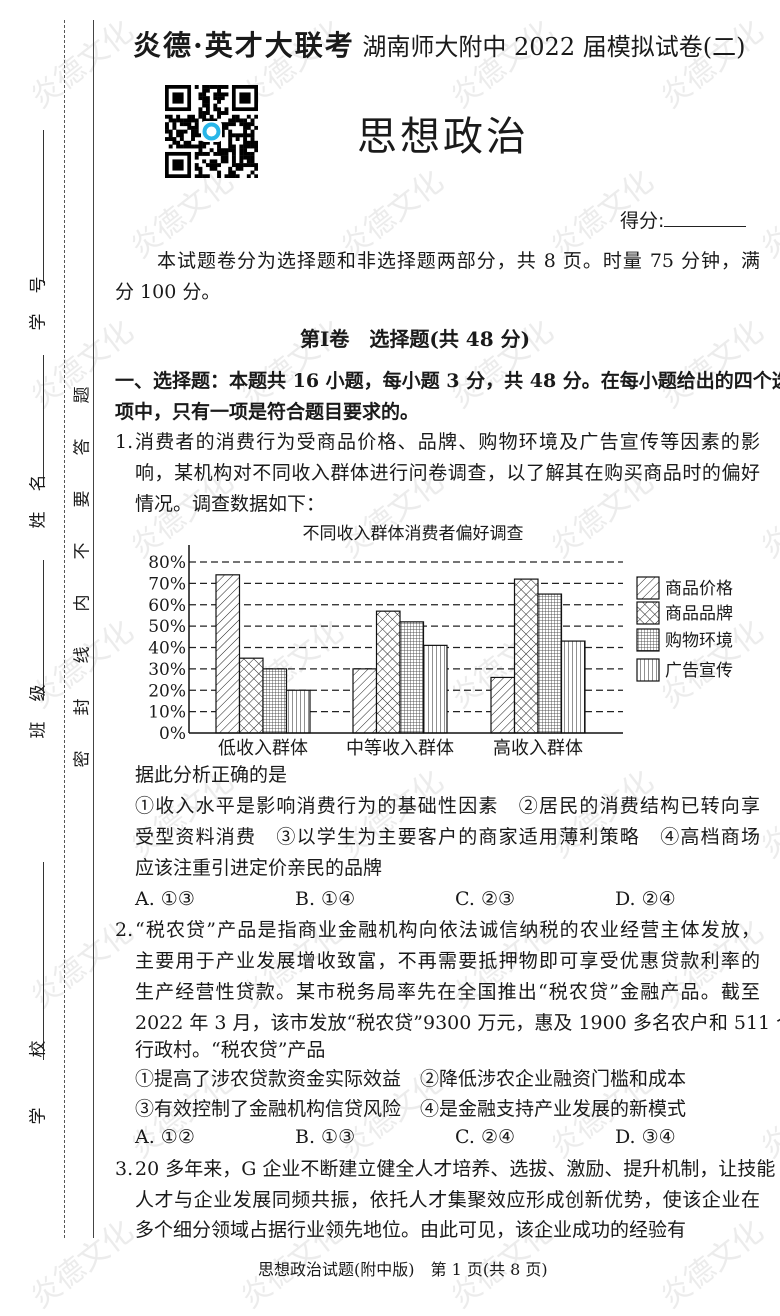  Describe the element at coordinates (699, 641) in the screenshot. I see `legend-label: 购物环境` at that location.